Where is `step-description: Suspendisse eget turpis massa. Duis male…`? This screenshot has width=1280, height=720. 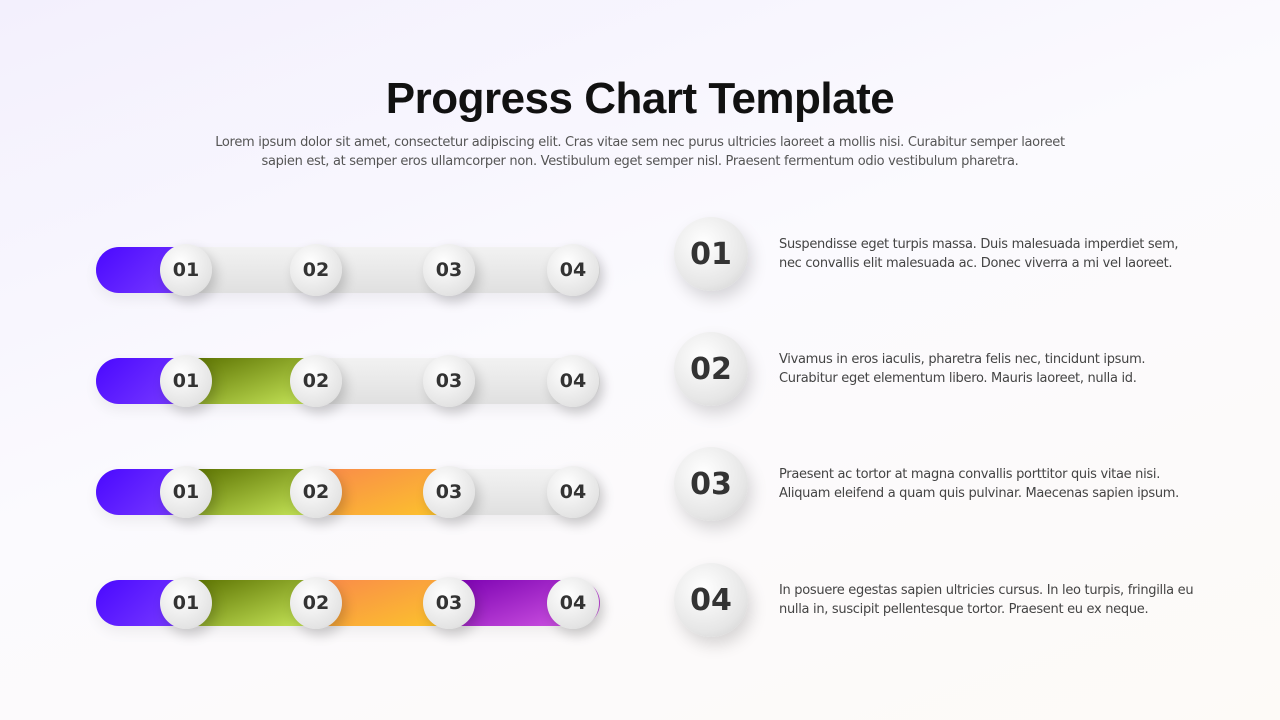 step-description: Suspendisse eget turpis massa. Duis male… is located at coordinates (979, 254).